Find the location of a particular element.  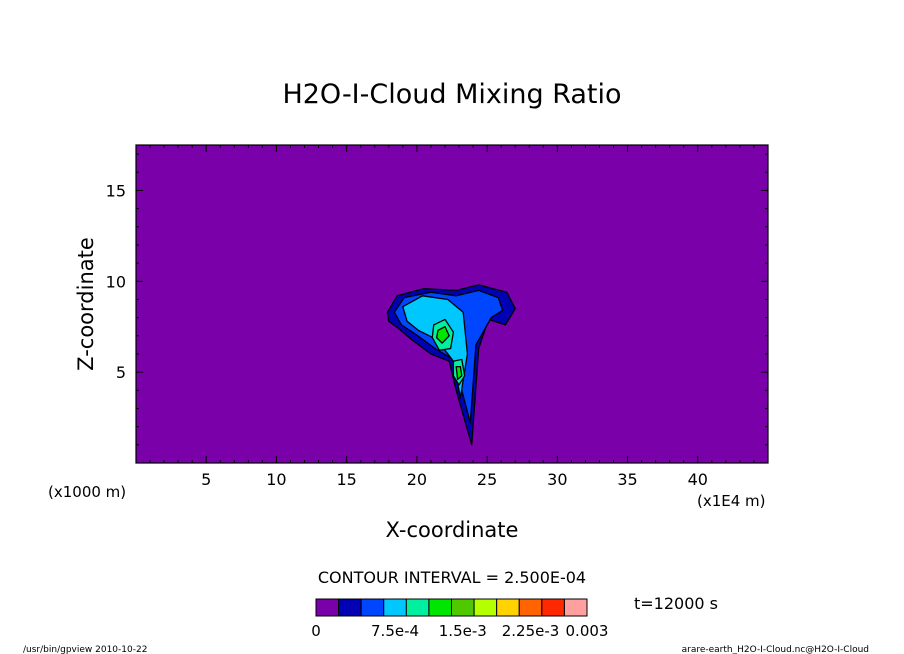

x-tick-label: 5 is located at coordinates (206, 479).